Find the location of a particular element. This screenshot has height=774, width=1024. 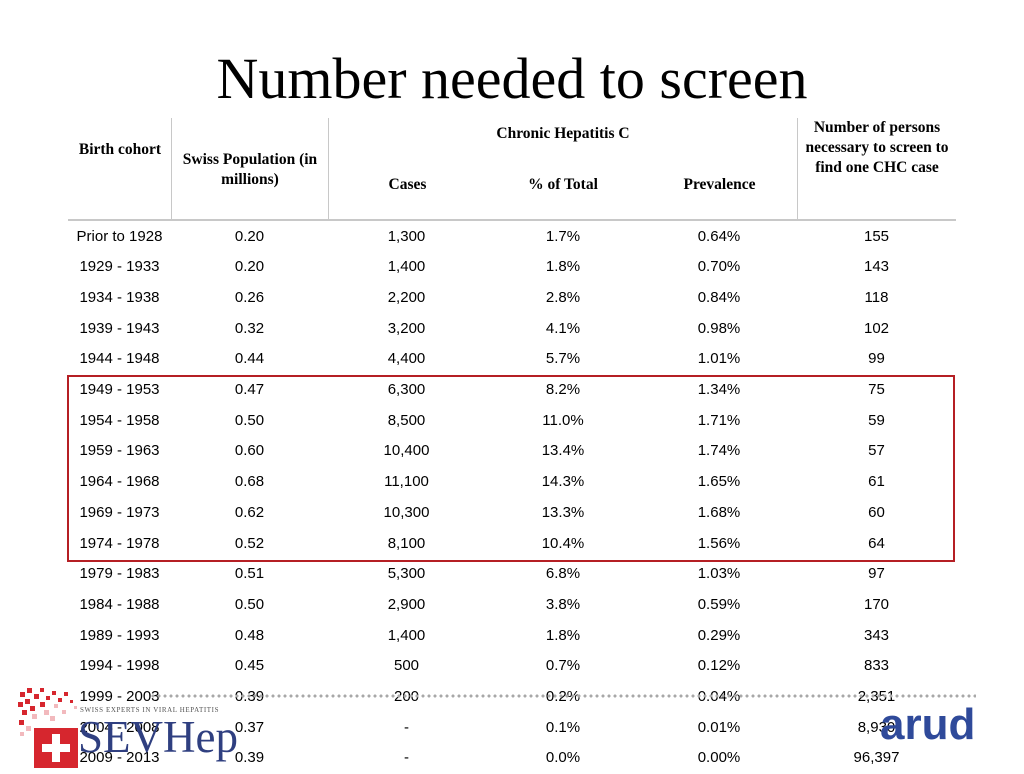

cell-nns: 59 is located at coordinates (876, 420).